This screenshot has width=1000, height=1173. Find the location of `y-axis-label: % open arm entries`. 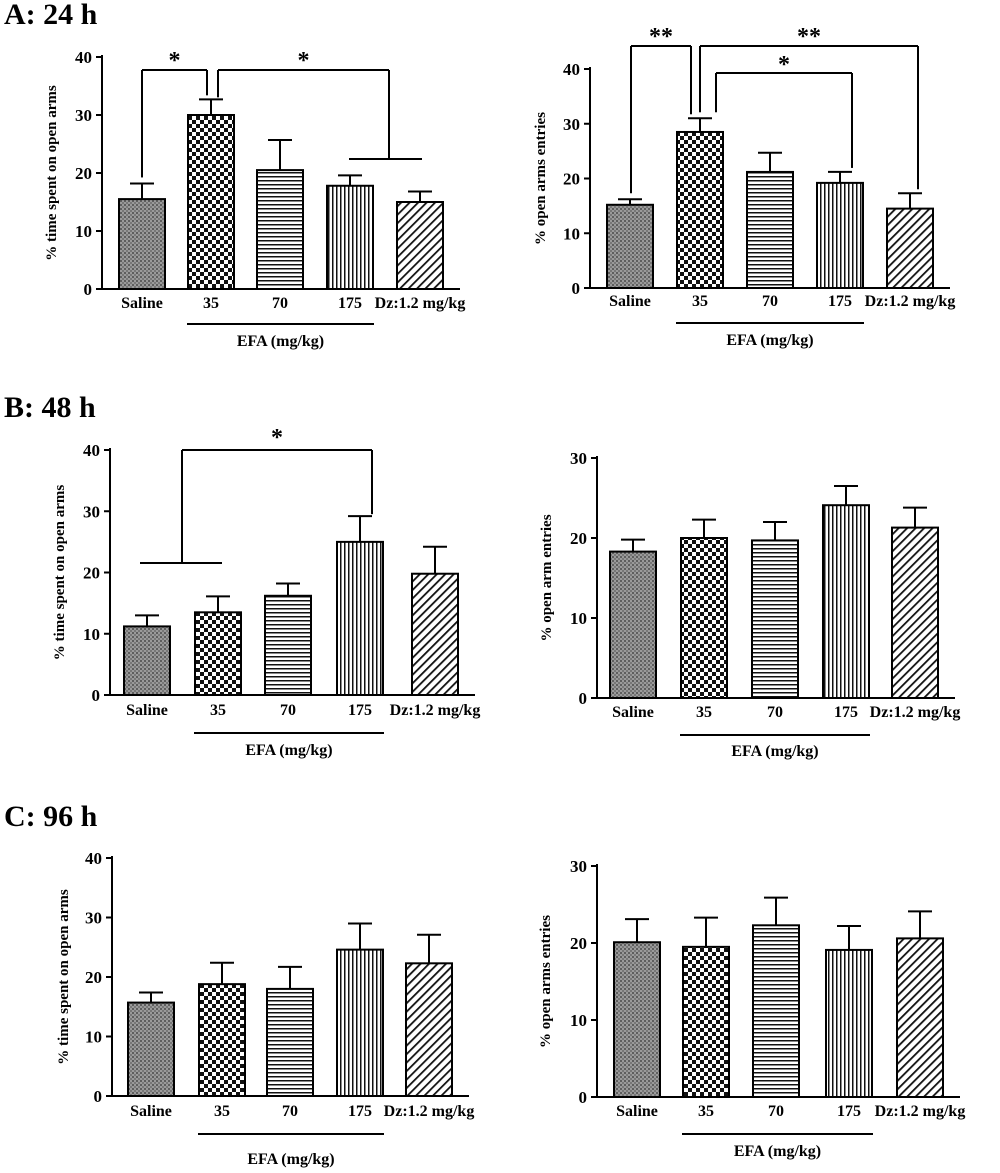

y-axis-label: % open arm entries is located at coordinates (547, 577).